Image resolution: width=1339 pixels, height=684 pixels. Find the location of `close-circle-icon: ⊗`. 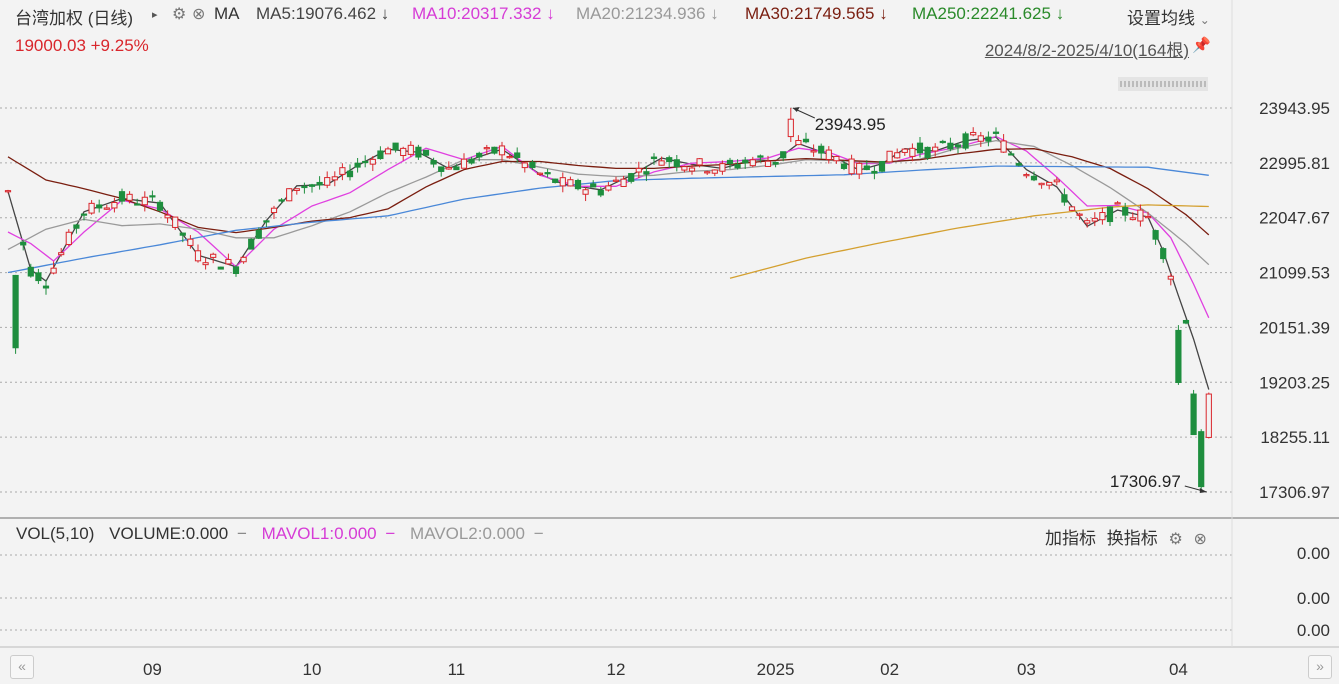

close-circle-icon: ⊗ is located at coordinates (1200, 539).